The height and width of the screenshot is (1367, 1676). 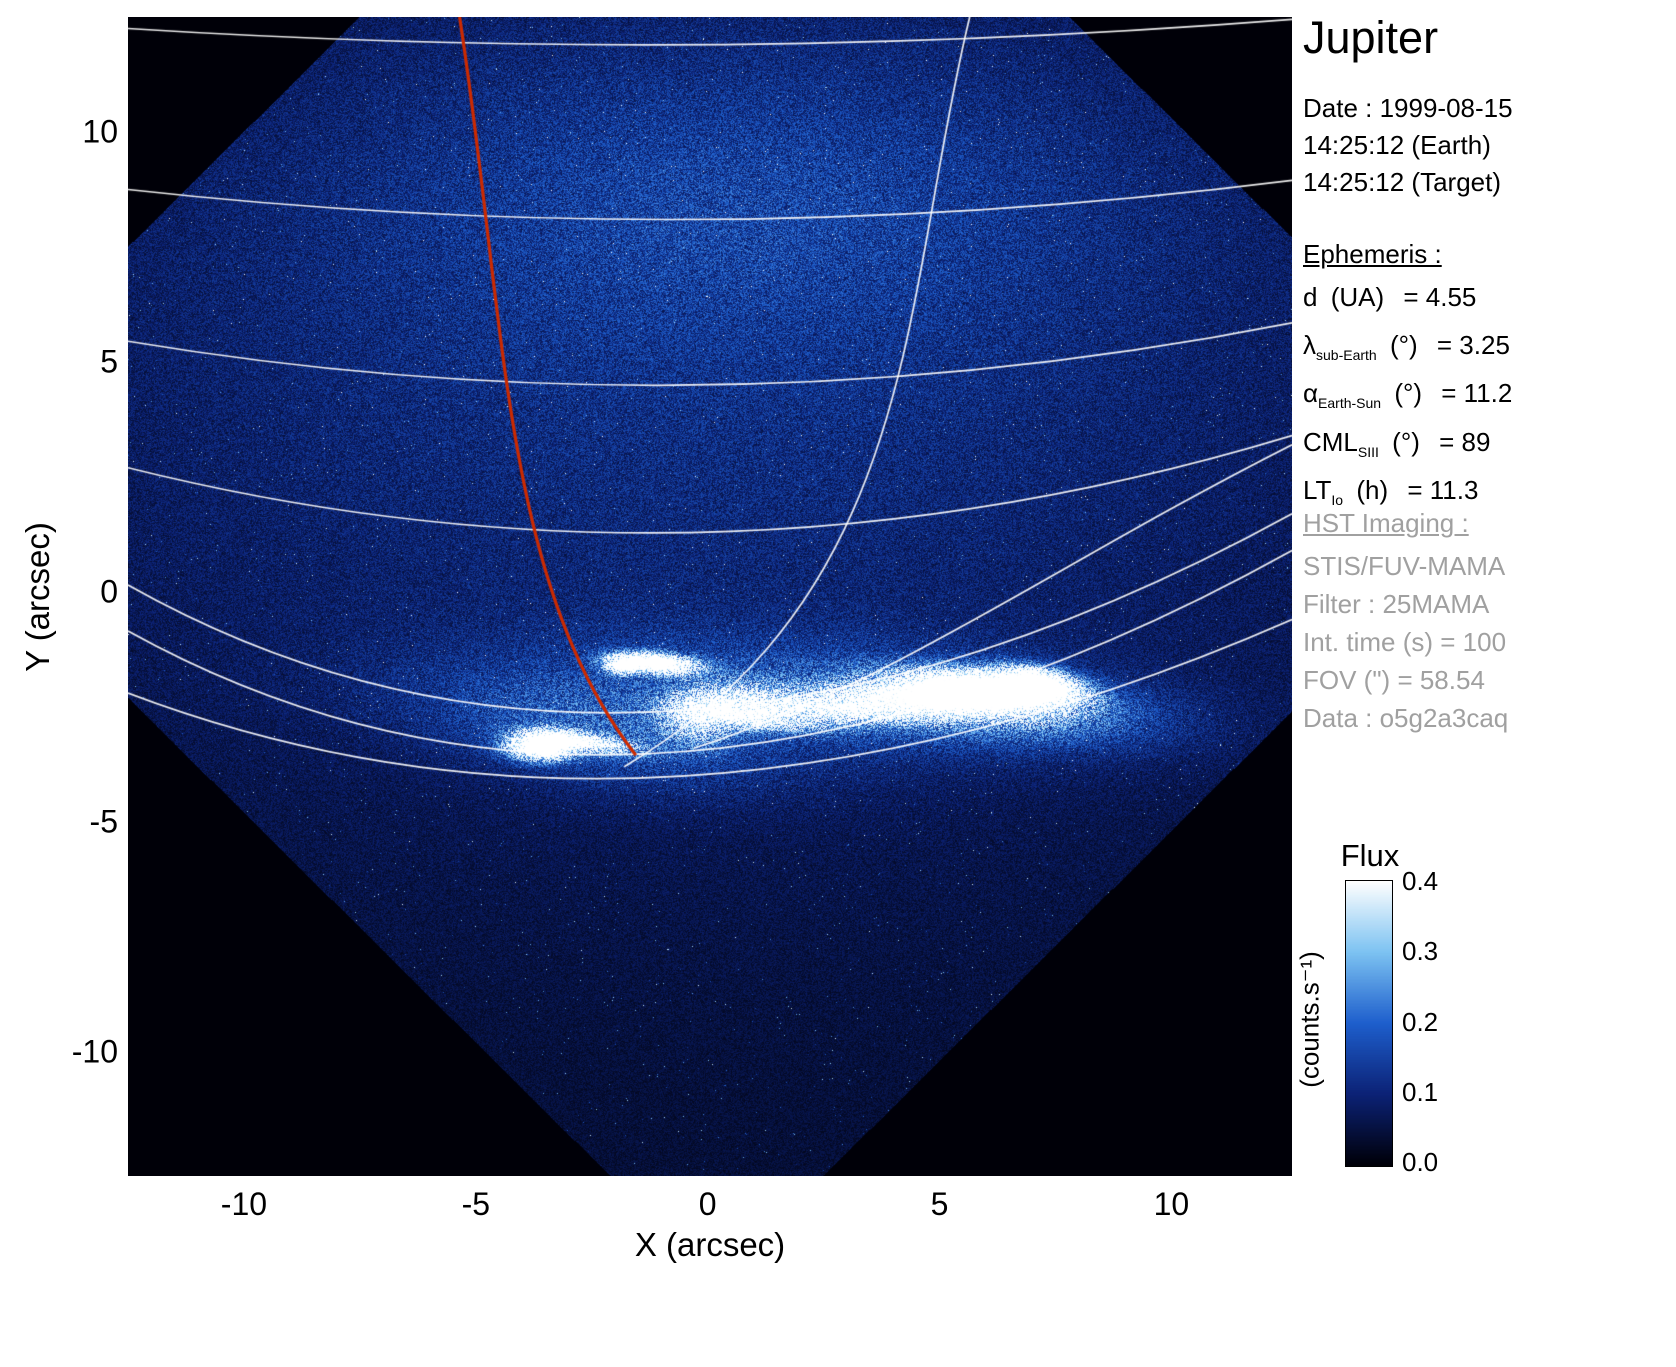 I want to click on x-axis-ticks: -10 -5 0 5 10, so click(x=710, y=1206).